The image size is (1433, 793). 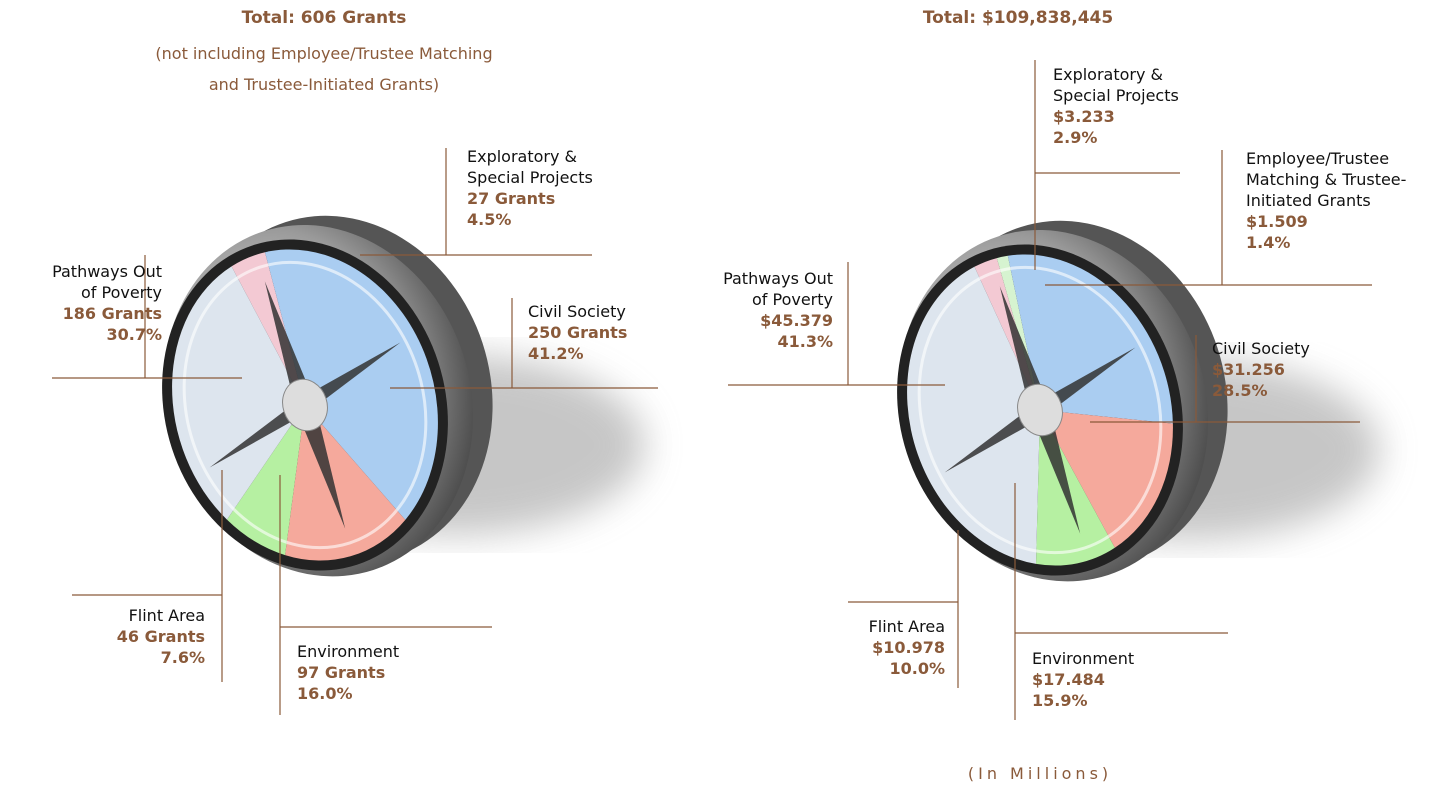 What do you see at coordinates (1018, 18) in the screenshot?
I see `chart-title: Total: $109,838,445` at bounding box center [1018, 18].